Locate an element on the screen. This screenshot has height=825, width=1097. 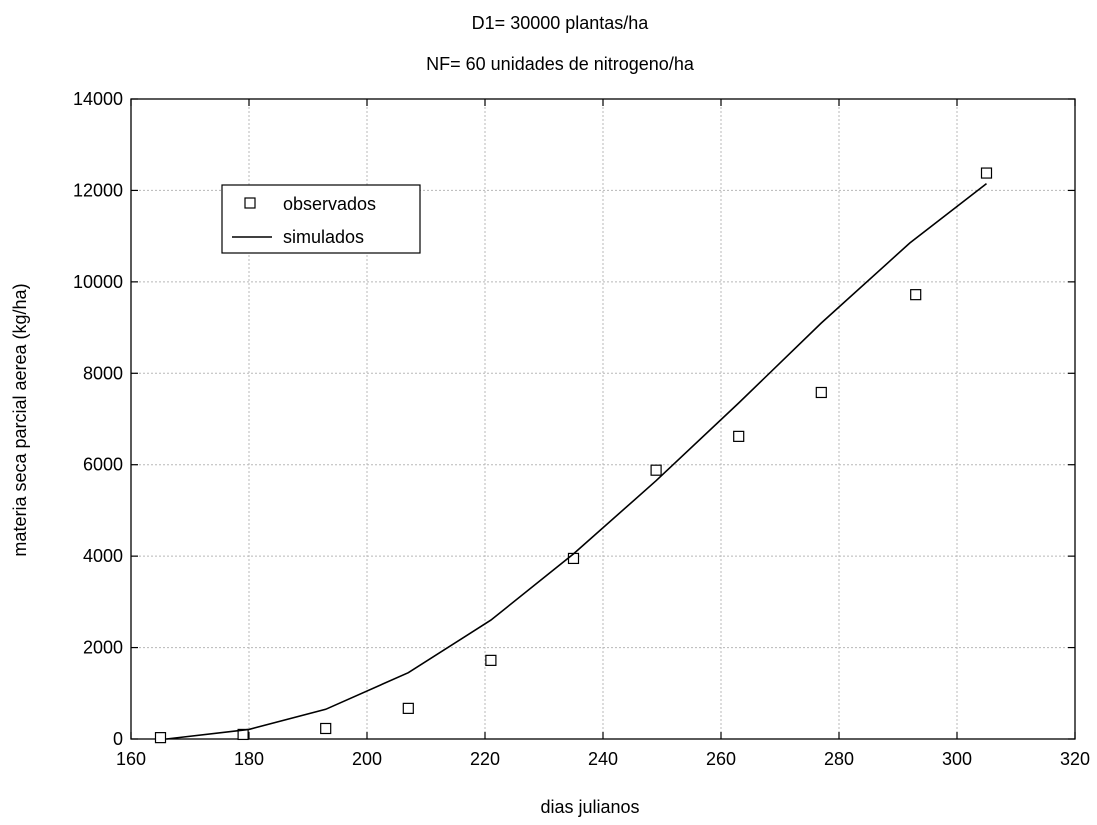
y-tick-label-6000: 6000 is located at coordinates (103, 465).